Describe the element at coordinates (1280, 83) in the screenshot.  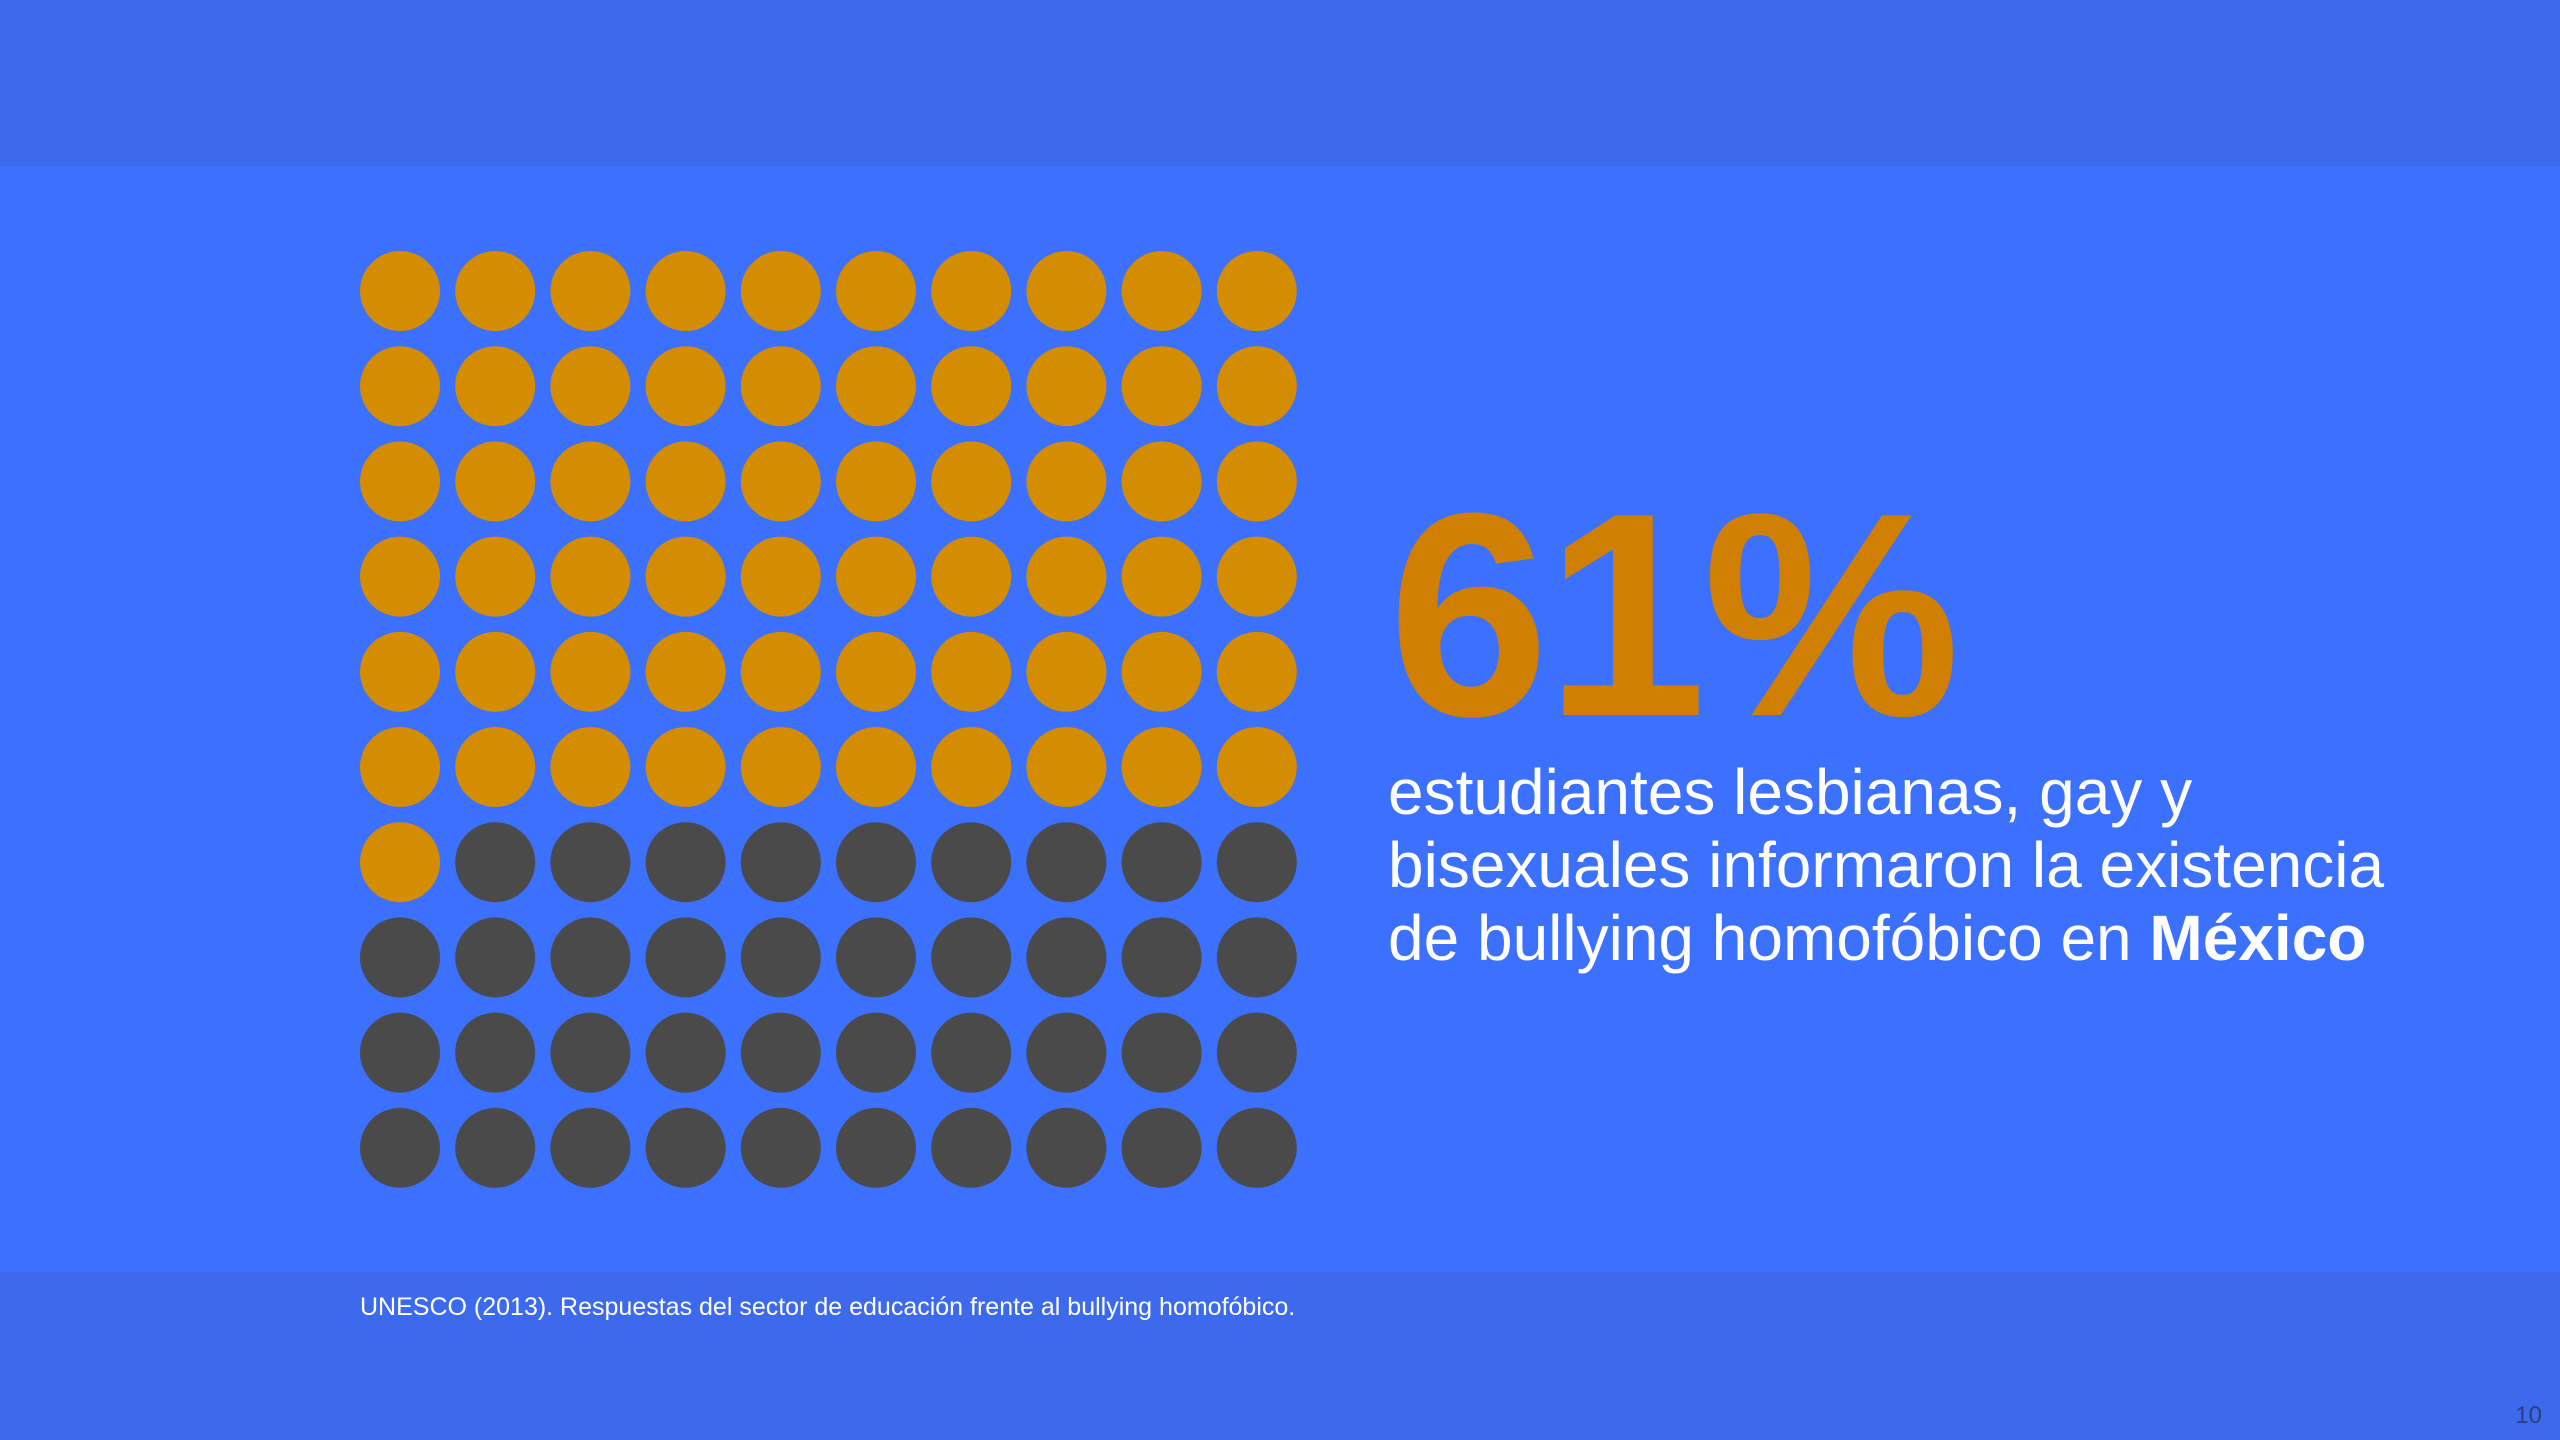
I see `top-band` at that location.